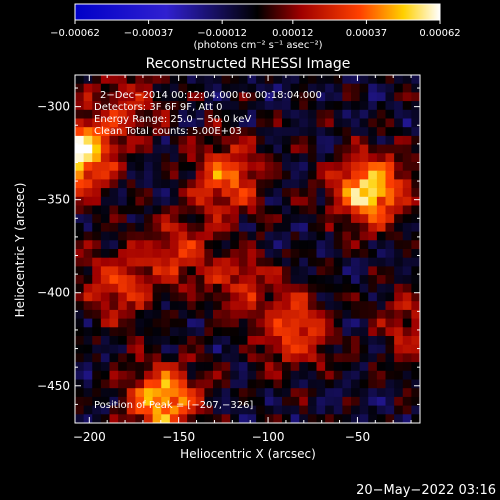 The image size is (500, 500). What do you see at coordinates (426, 490) in the screenshot?
I see `timestamp: 20−May−2022 03:16` at bounding box center [426, 490].